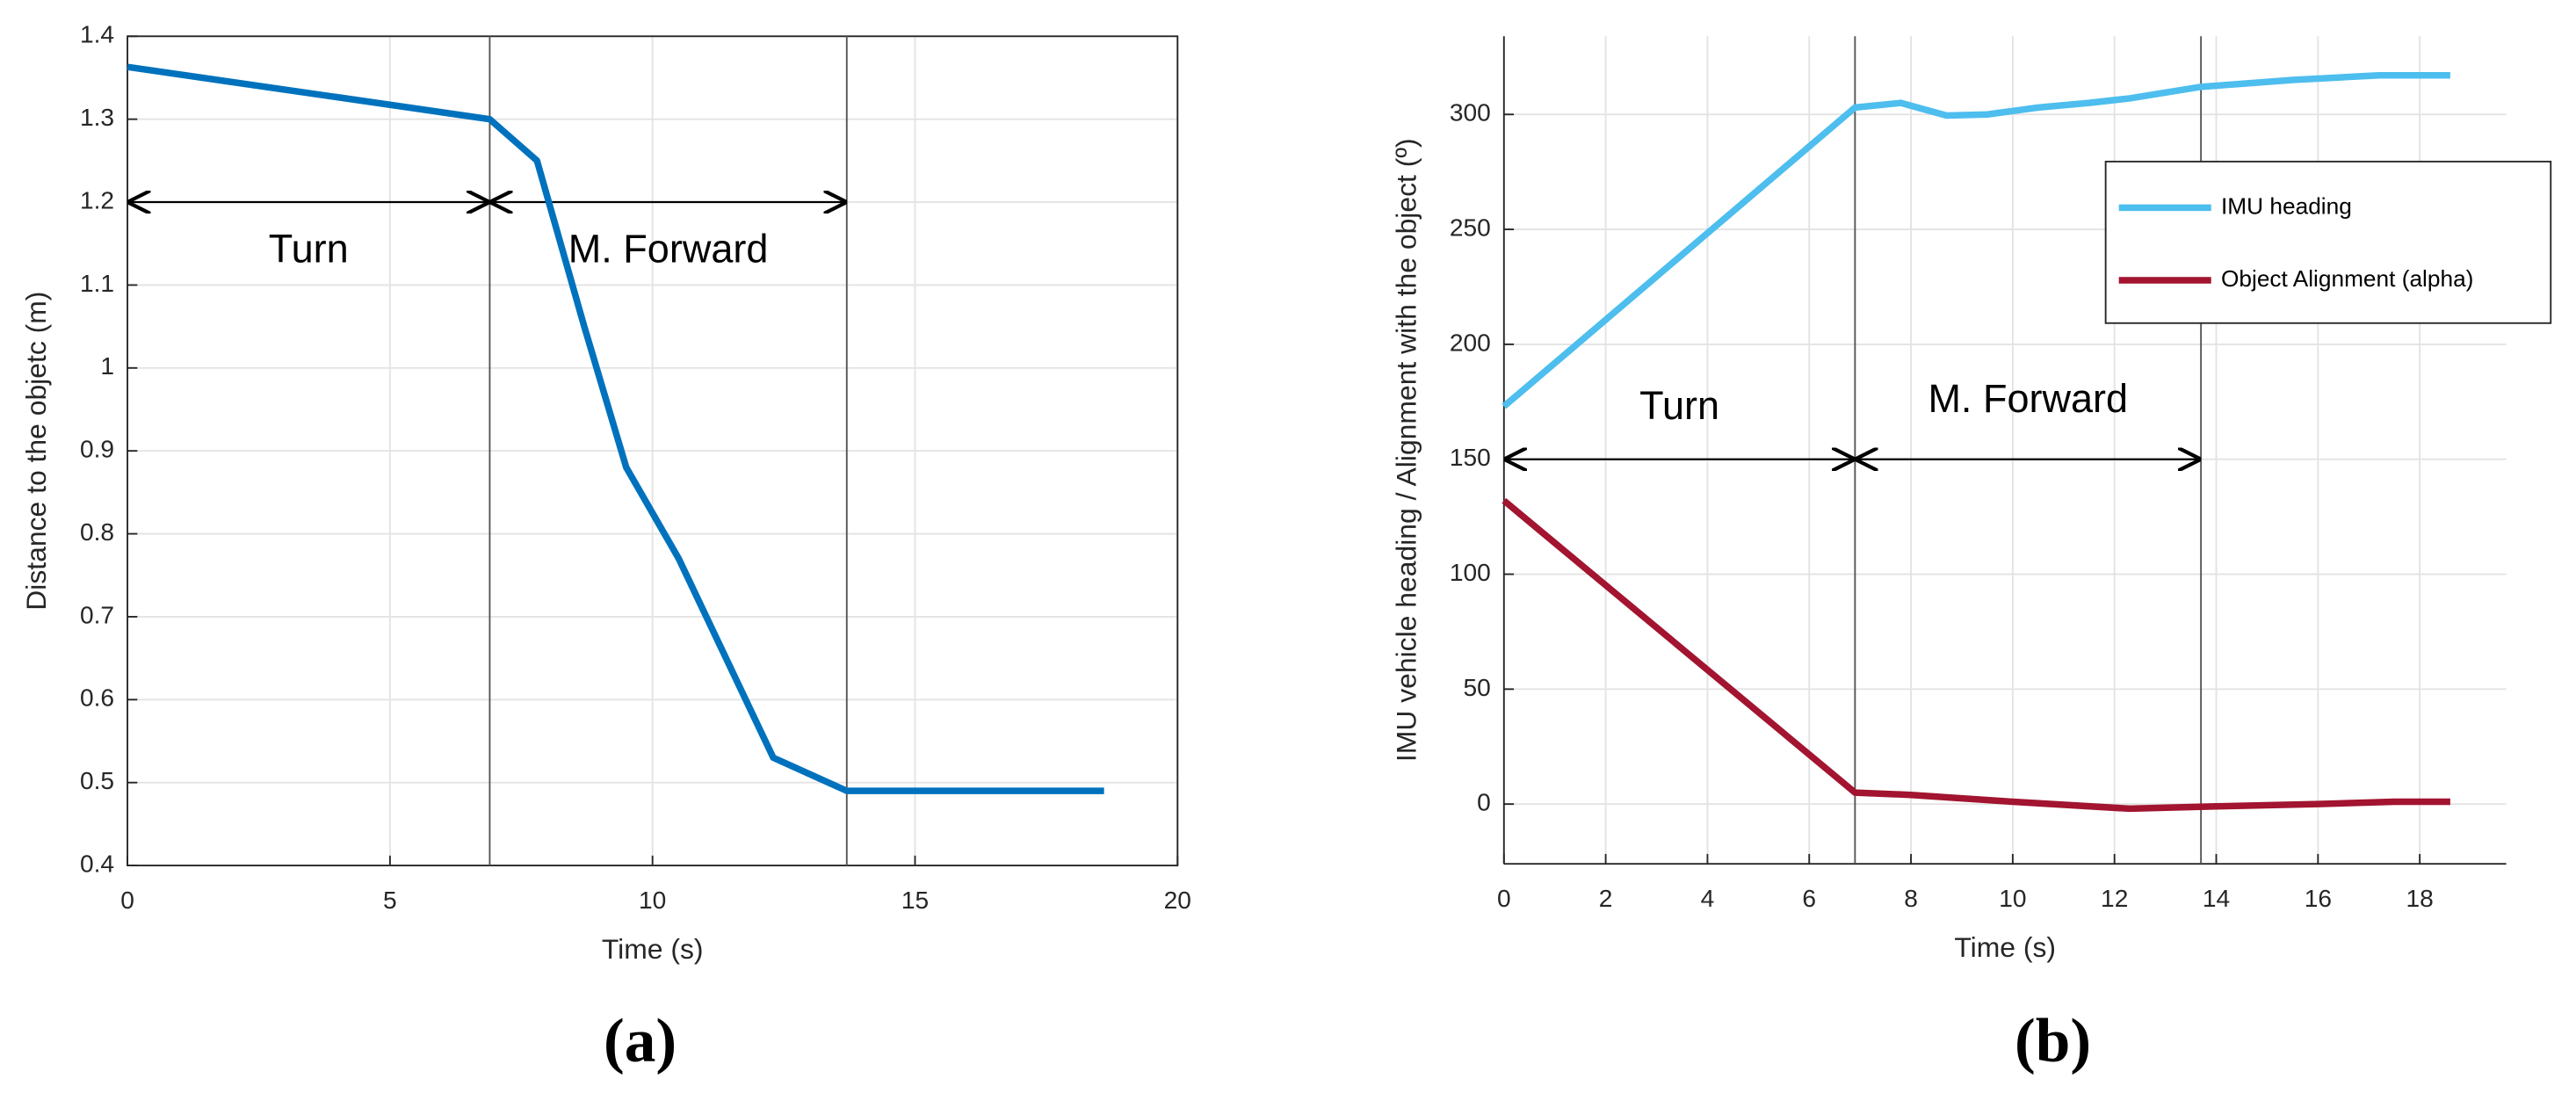 Image resolution: width=2576 pixels, height=1093 pixels. What do you see at coordinates (1470, 113) in the screenshot?
I see `y-tick-label: 300` at bounding box center [1470, 113].